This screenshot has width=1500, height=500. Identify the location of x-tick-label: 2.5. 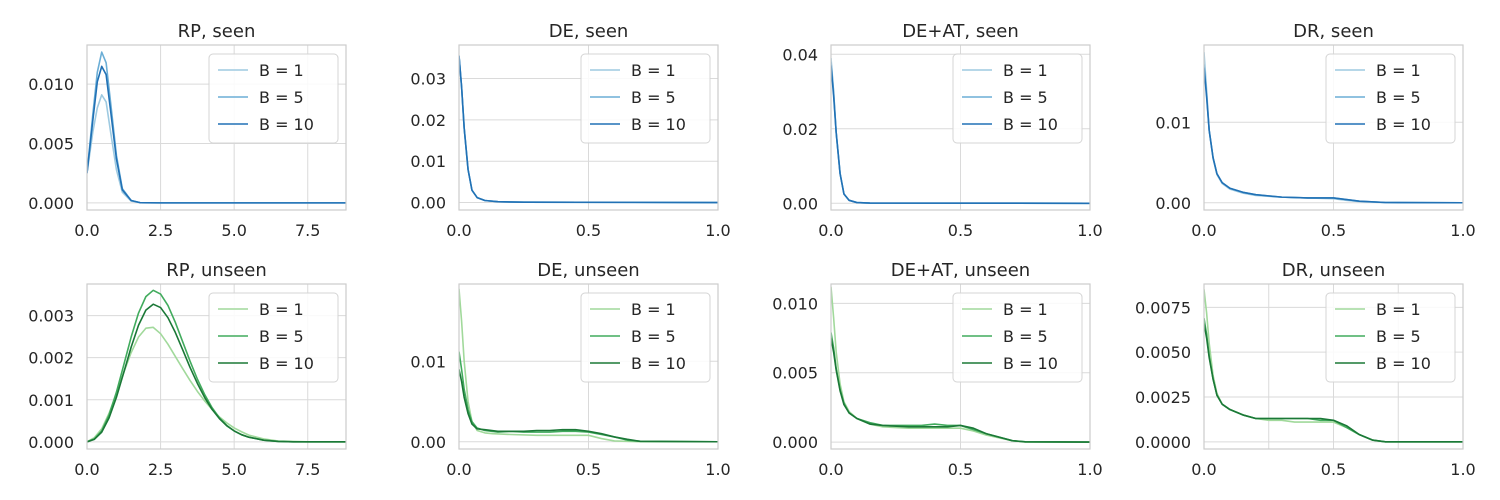
(160, 230).